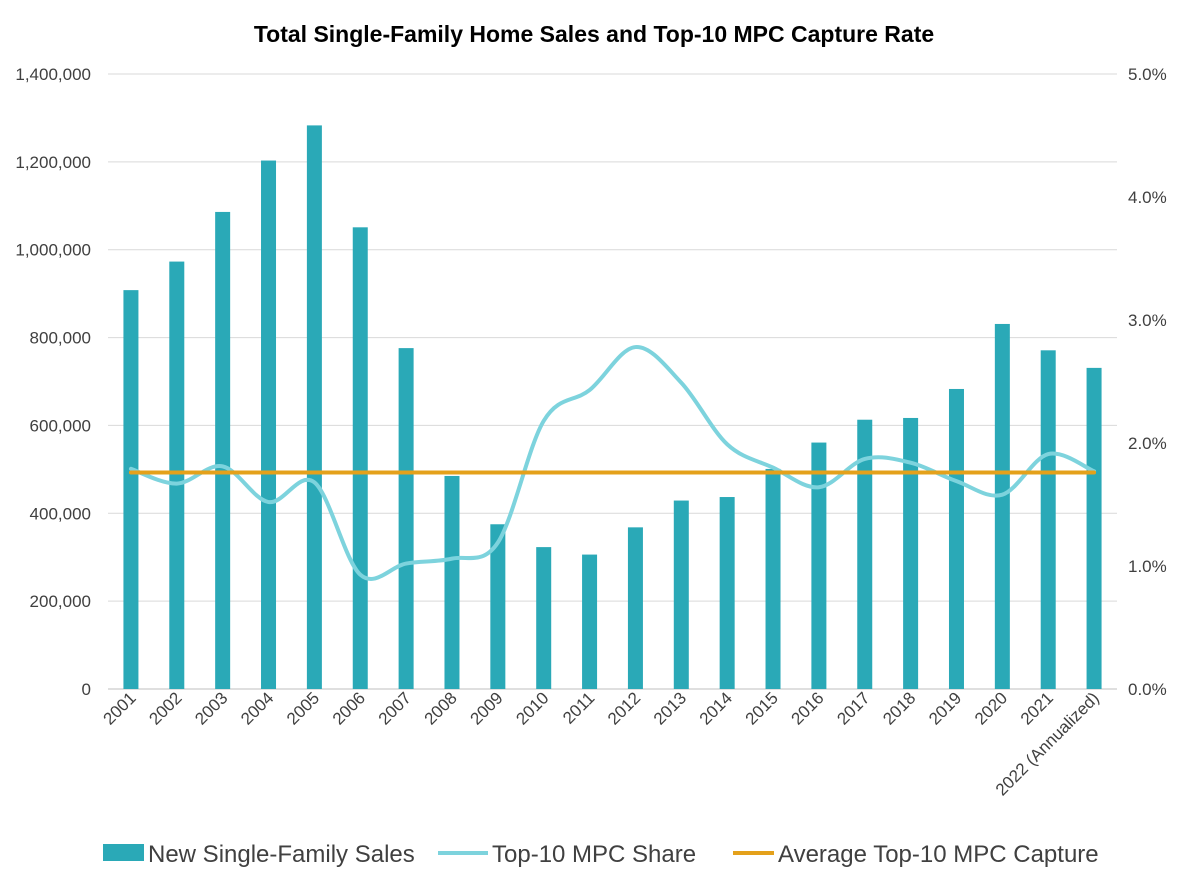 Image resolution: width=1187 pixels, height=887 pixels. I want to click on left-tick-label: 1,400,000, so click(53, 74).